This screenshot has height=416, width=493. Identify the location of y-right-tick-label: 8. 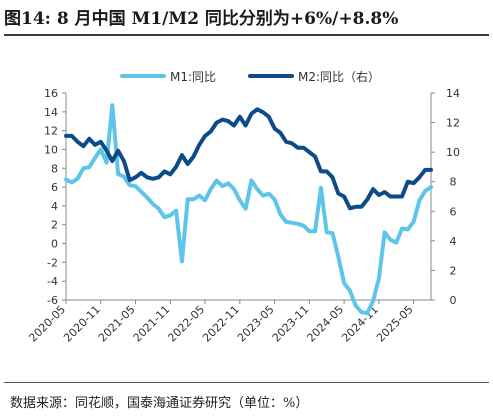
(453, 182).